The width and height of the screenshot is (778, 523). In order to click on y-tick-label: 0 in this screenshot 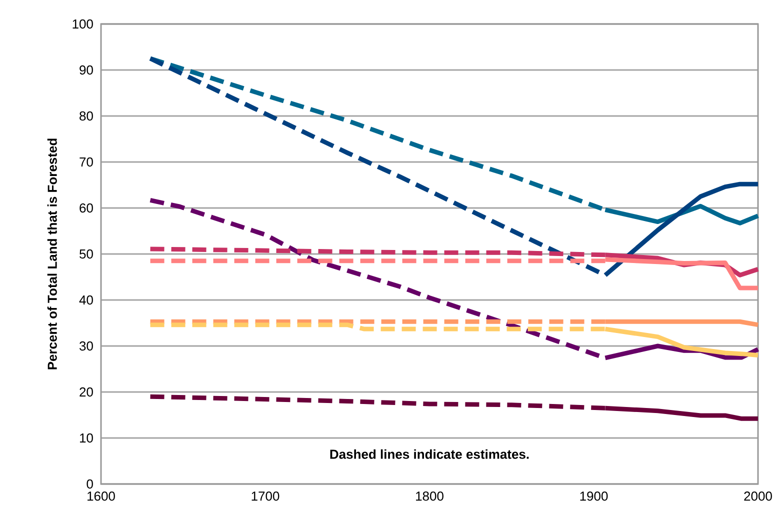, I will do `click(89, 484)`.